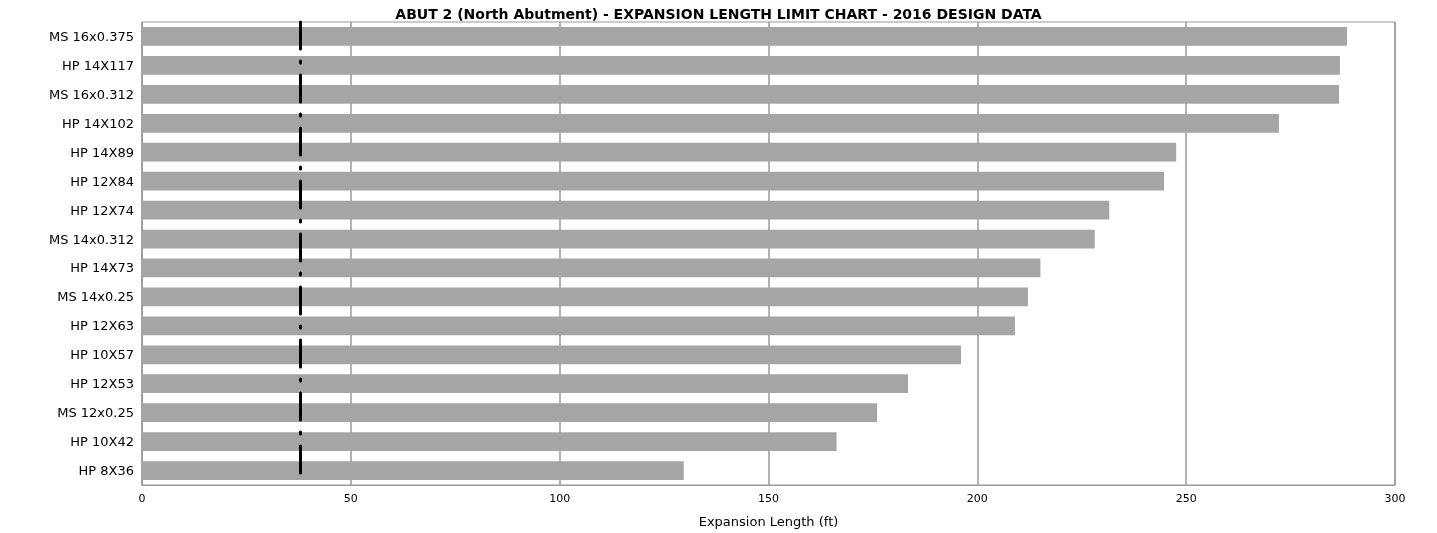  I want to click on y-tick-label: HP 12X63, so click(102, 326).